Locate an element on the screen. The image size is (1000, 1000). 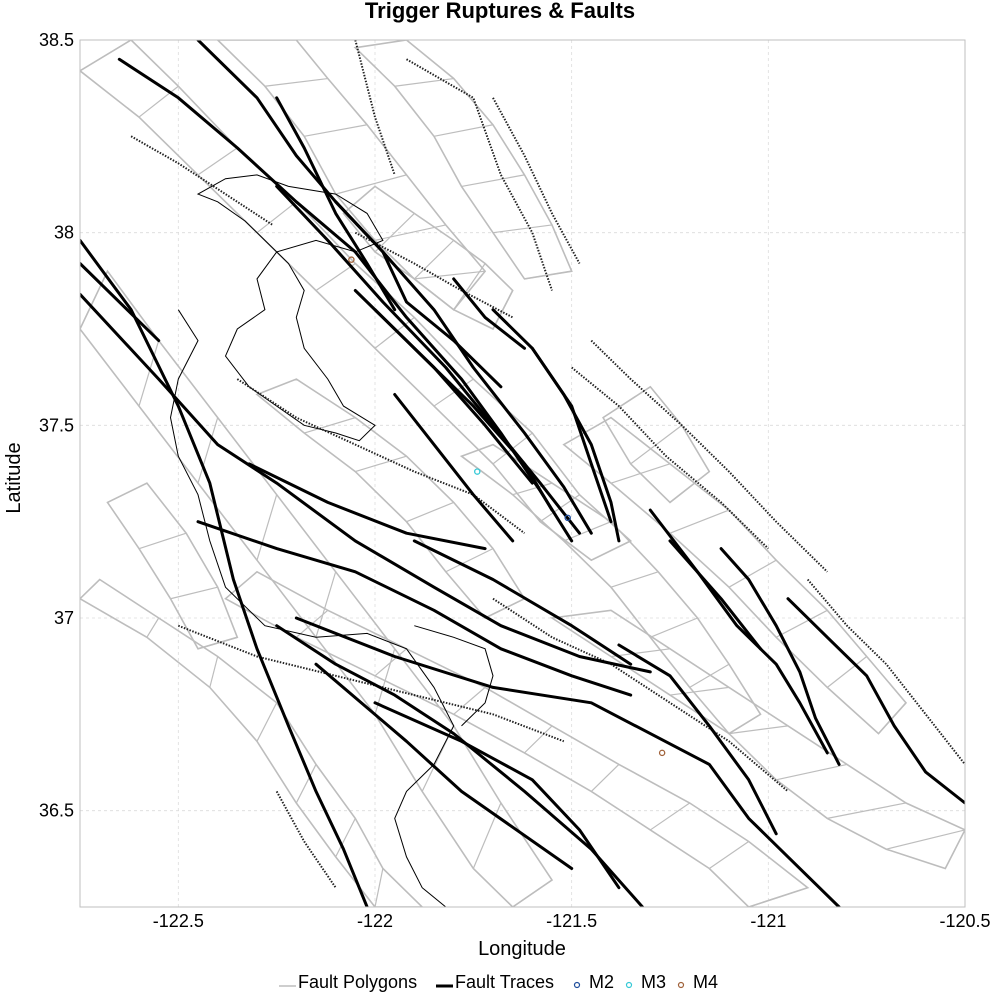
fault-polygon is located at coordinates (351, 175).